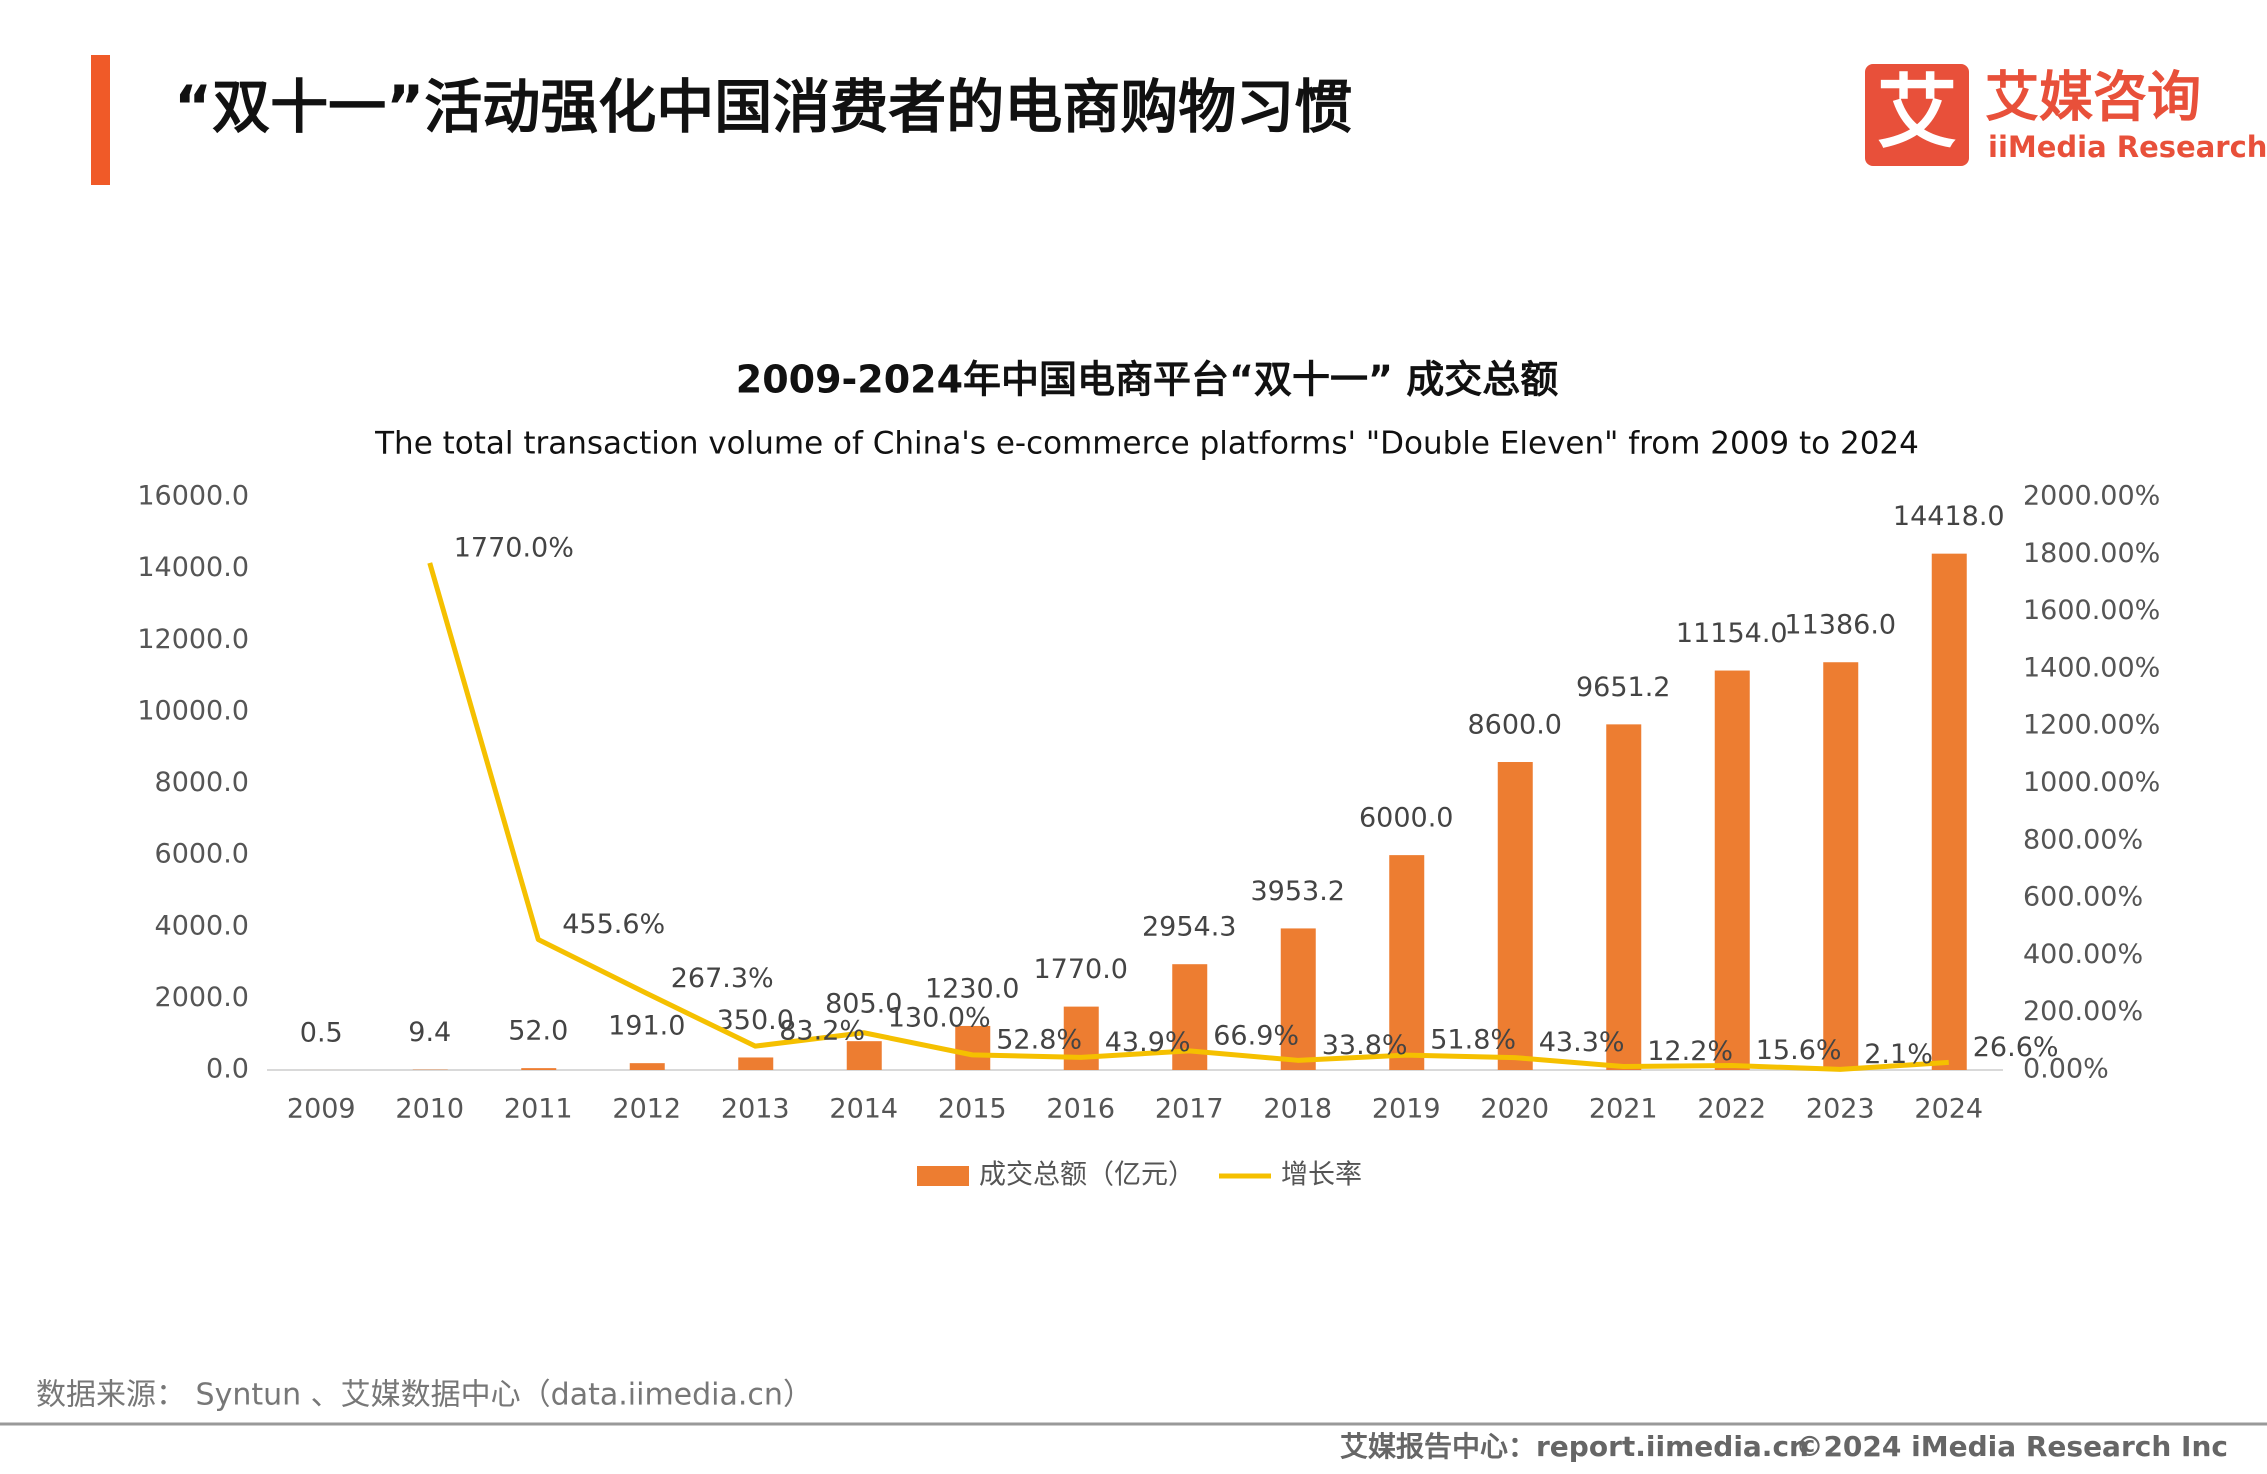 The width and height of the screenshot is (2267, 1474). I want to click on line-value-label: 43.9%, so click(1148, 1042).